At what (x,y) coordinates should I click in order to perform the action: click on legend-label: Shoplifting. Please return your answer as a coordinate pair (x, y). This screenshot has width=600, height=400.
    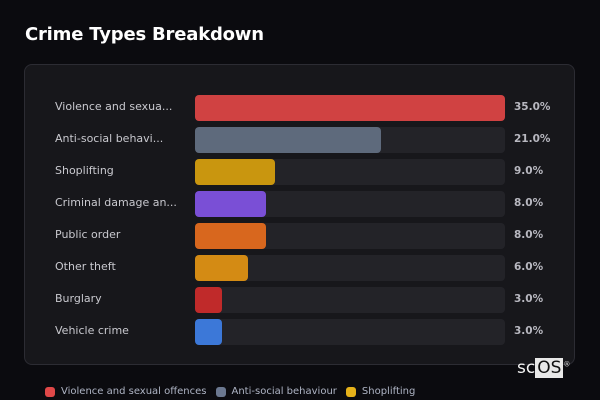
    Looking at the image, I should click on (388, 391).